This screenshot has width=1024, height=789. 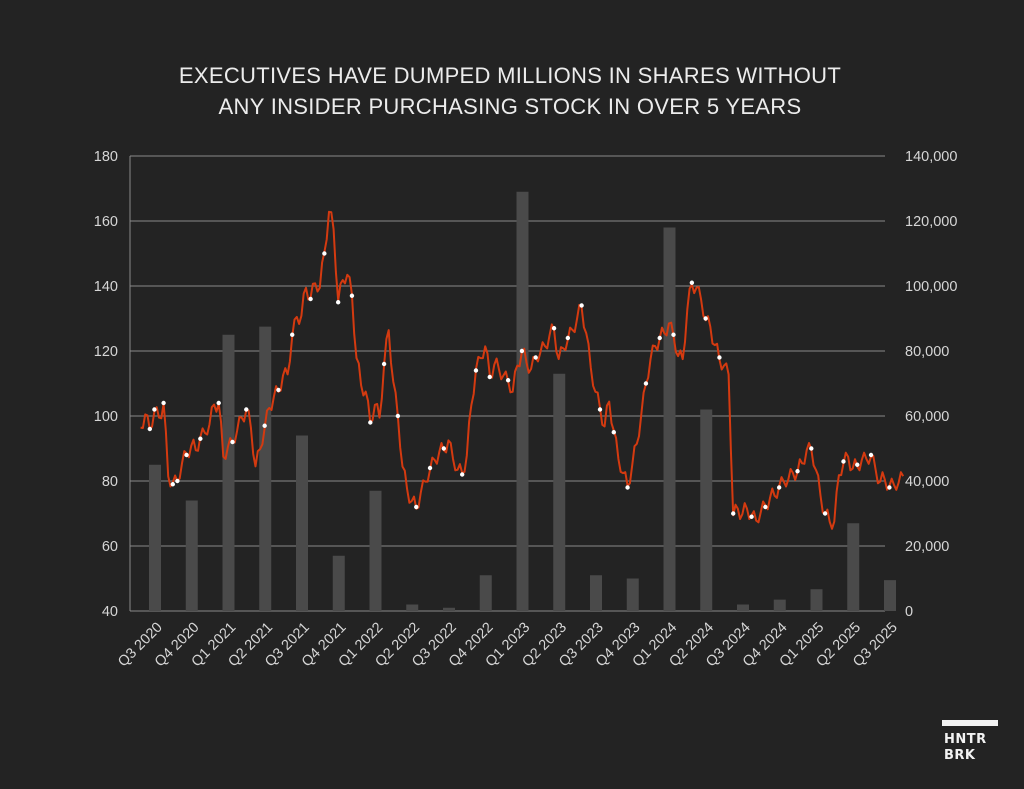 What do you see at coordinates (106, 417) in the screenshot?
I see `left-tick-label: 100` at bounding box center [106, 417].